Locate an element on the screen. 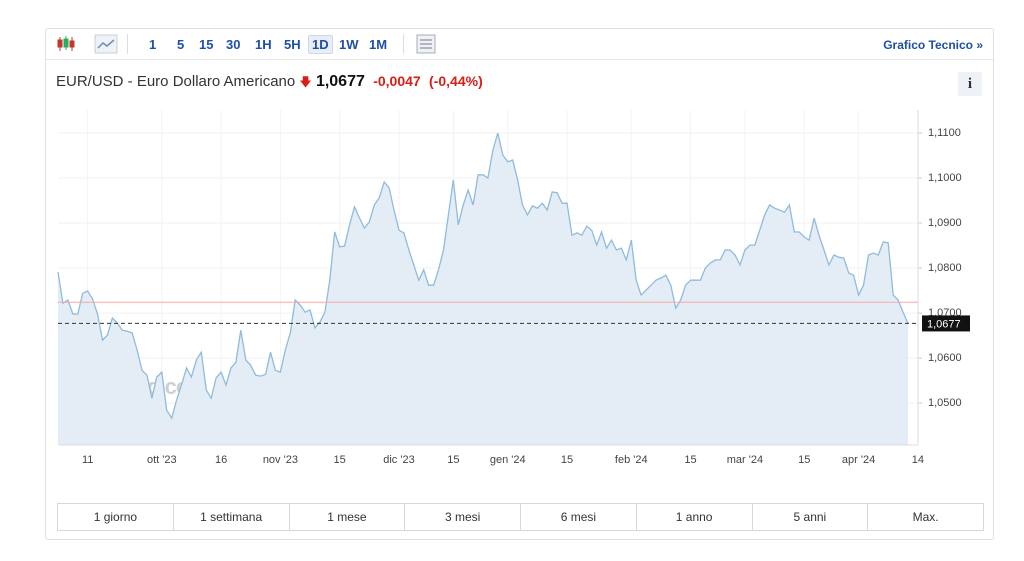 This screenshot has width=1024, height=561. timeframe-button: 5H is located at coordinates (292, 44).